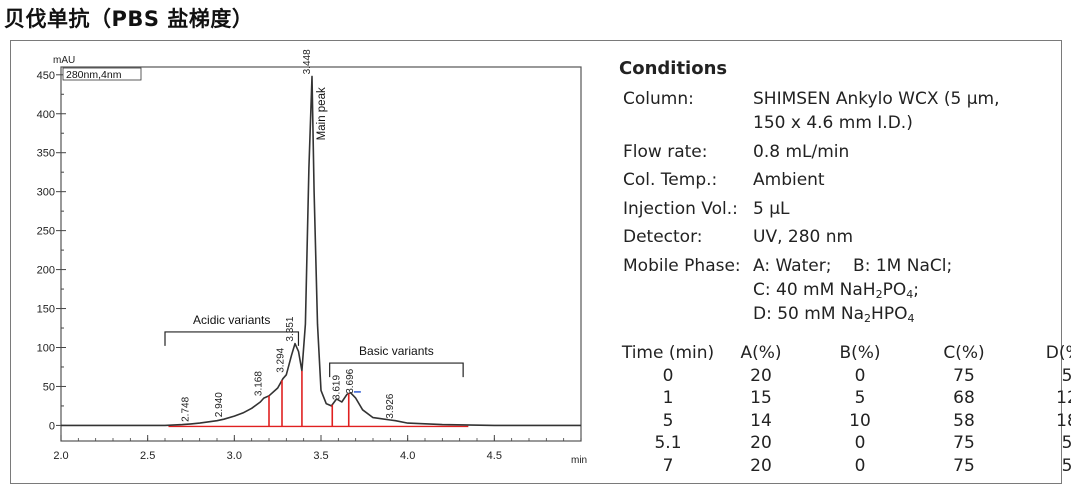  What do you see at coordinates (789, 180) in the screenshot?
I see `temp-value: Ambient` at bounding box center [789, 180].